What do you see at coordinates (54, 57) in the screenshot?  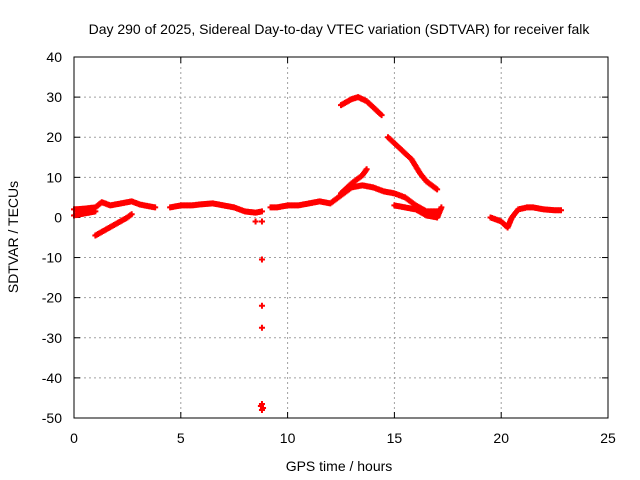 I see `y-tick-label: 40` at bounding box center [54, 57].